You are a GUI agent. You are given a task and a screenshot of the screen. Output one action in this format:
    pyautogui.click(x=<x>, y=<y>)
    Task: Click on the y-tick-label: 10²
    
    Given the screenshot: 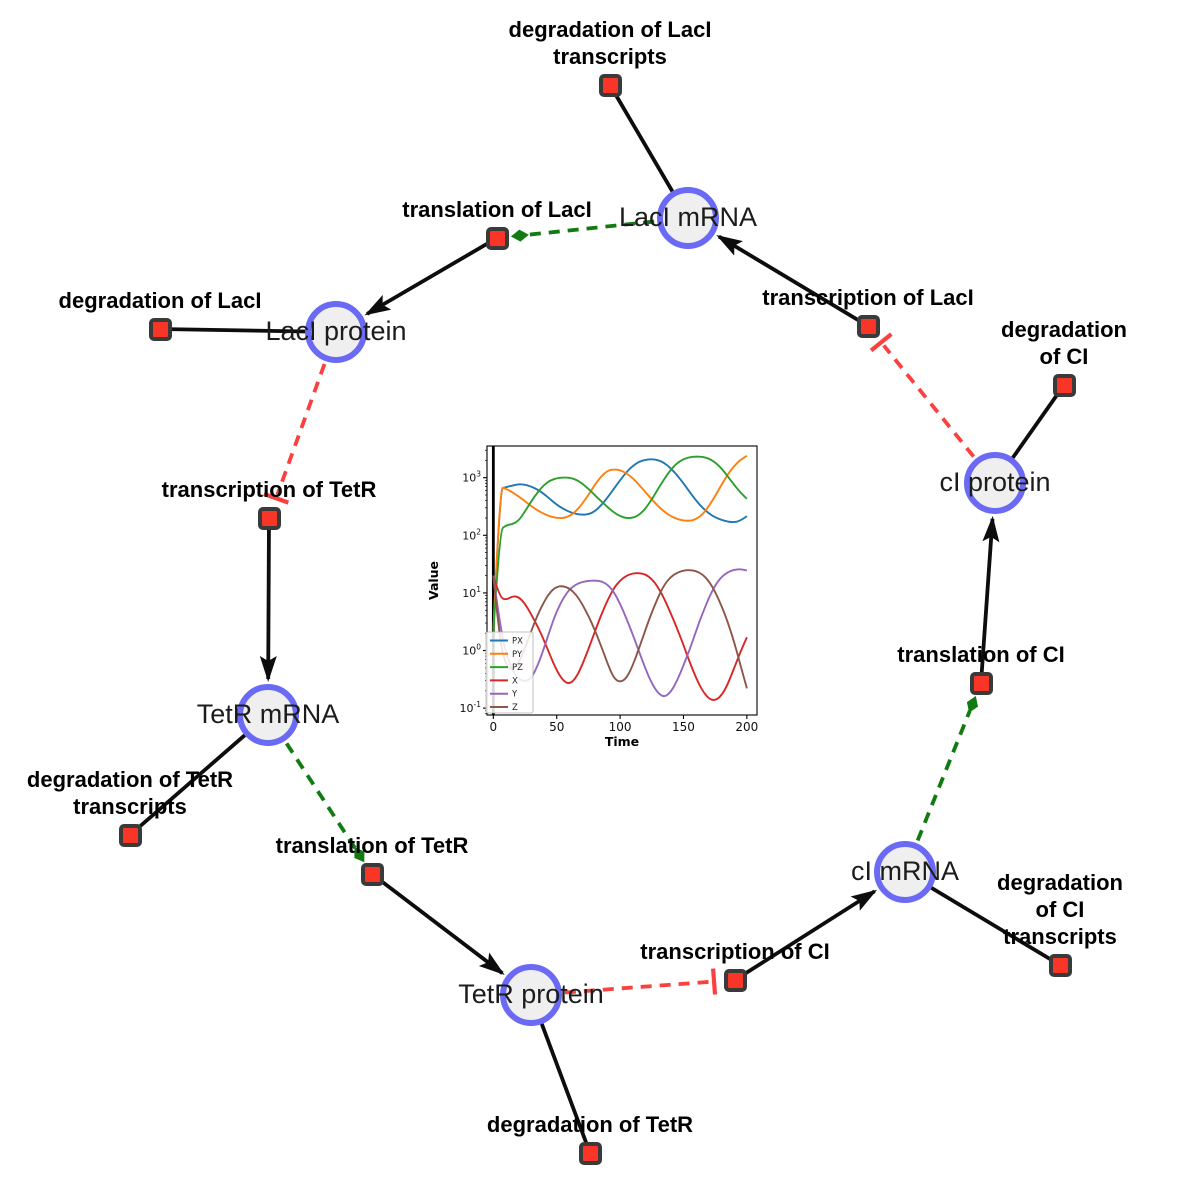 What is the action you would take?
    pyautogui.click(x=471, y=534)
    